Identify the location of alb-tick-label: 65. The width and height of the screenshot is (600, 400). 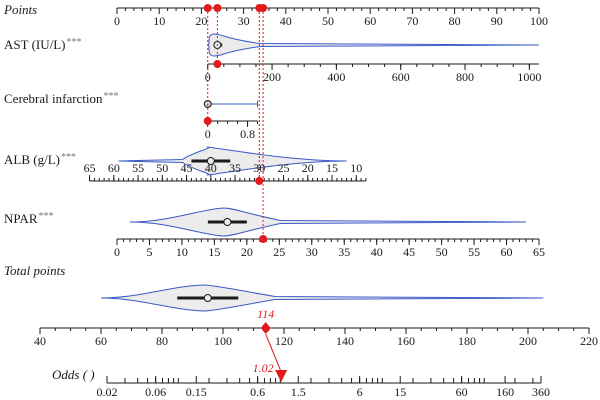
(90, 168).